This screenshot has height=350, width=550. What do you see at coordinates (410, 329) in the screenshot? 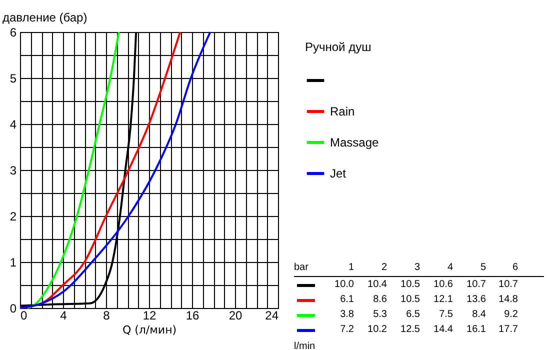
I see `text: 12.5` at bounding box center [410, 329].